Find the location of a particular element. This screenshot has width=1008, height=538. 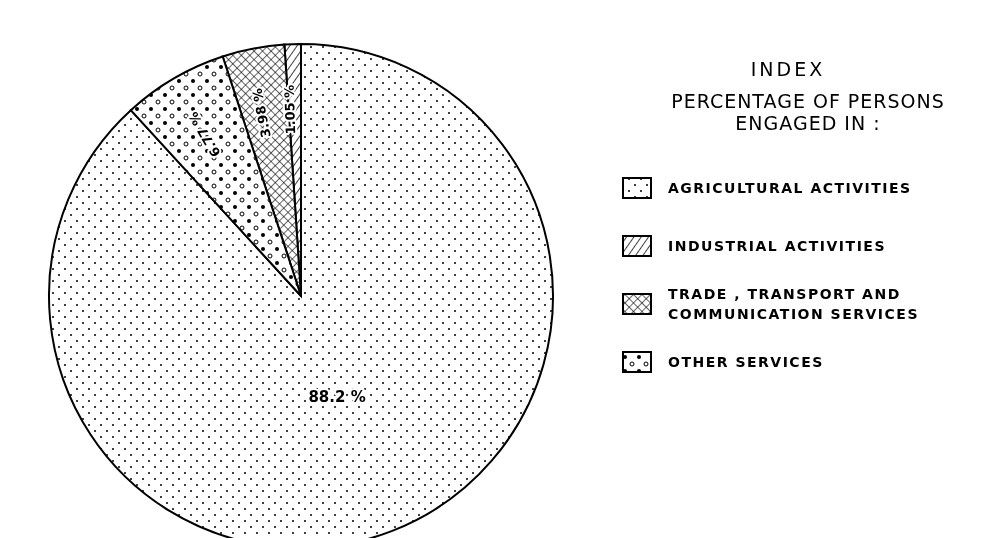

legend-label: INDUSTRIAL ACTIVITIES is located at coordinates (777, 246).